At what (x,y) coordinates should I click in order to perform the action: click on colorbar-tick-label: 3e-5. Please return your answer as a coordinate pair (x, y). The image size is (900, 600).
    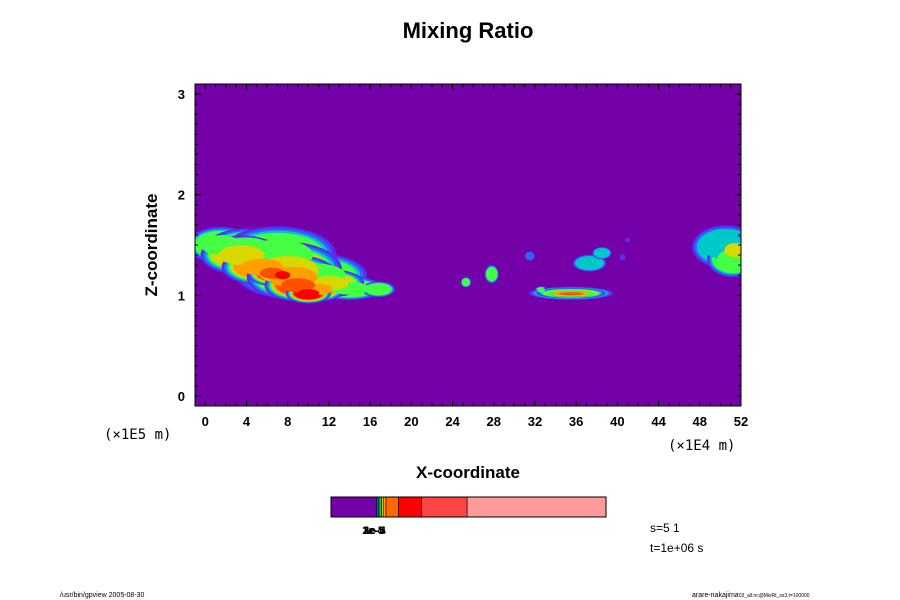
    Looking at the image, I should click on (374, 531).